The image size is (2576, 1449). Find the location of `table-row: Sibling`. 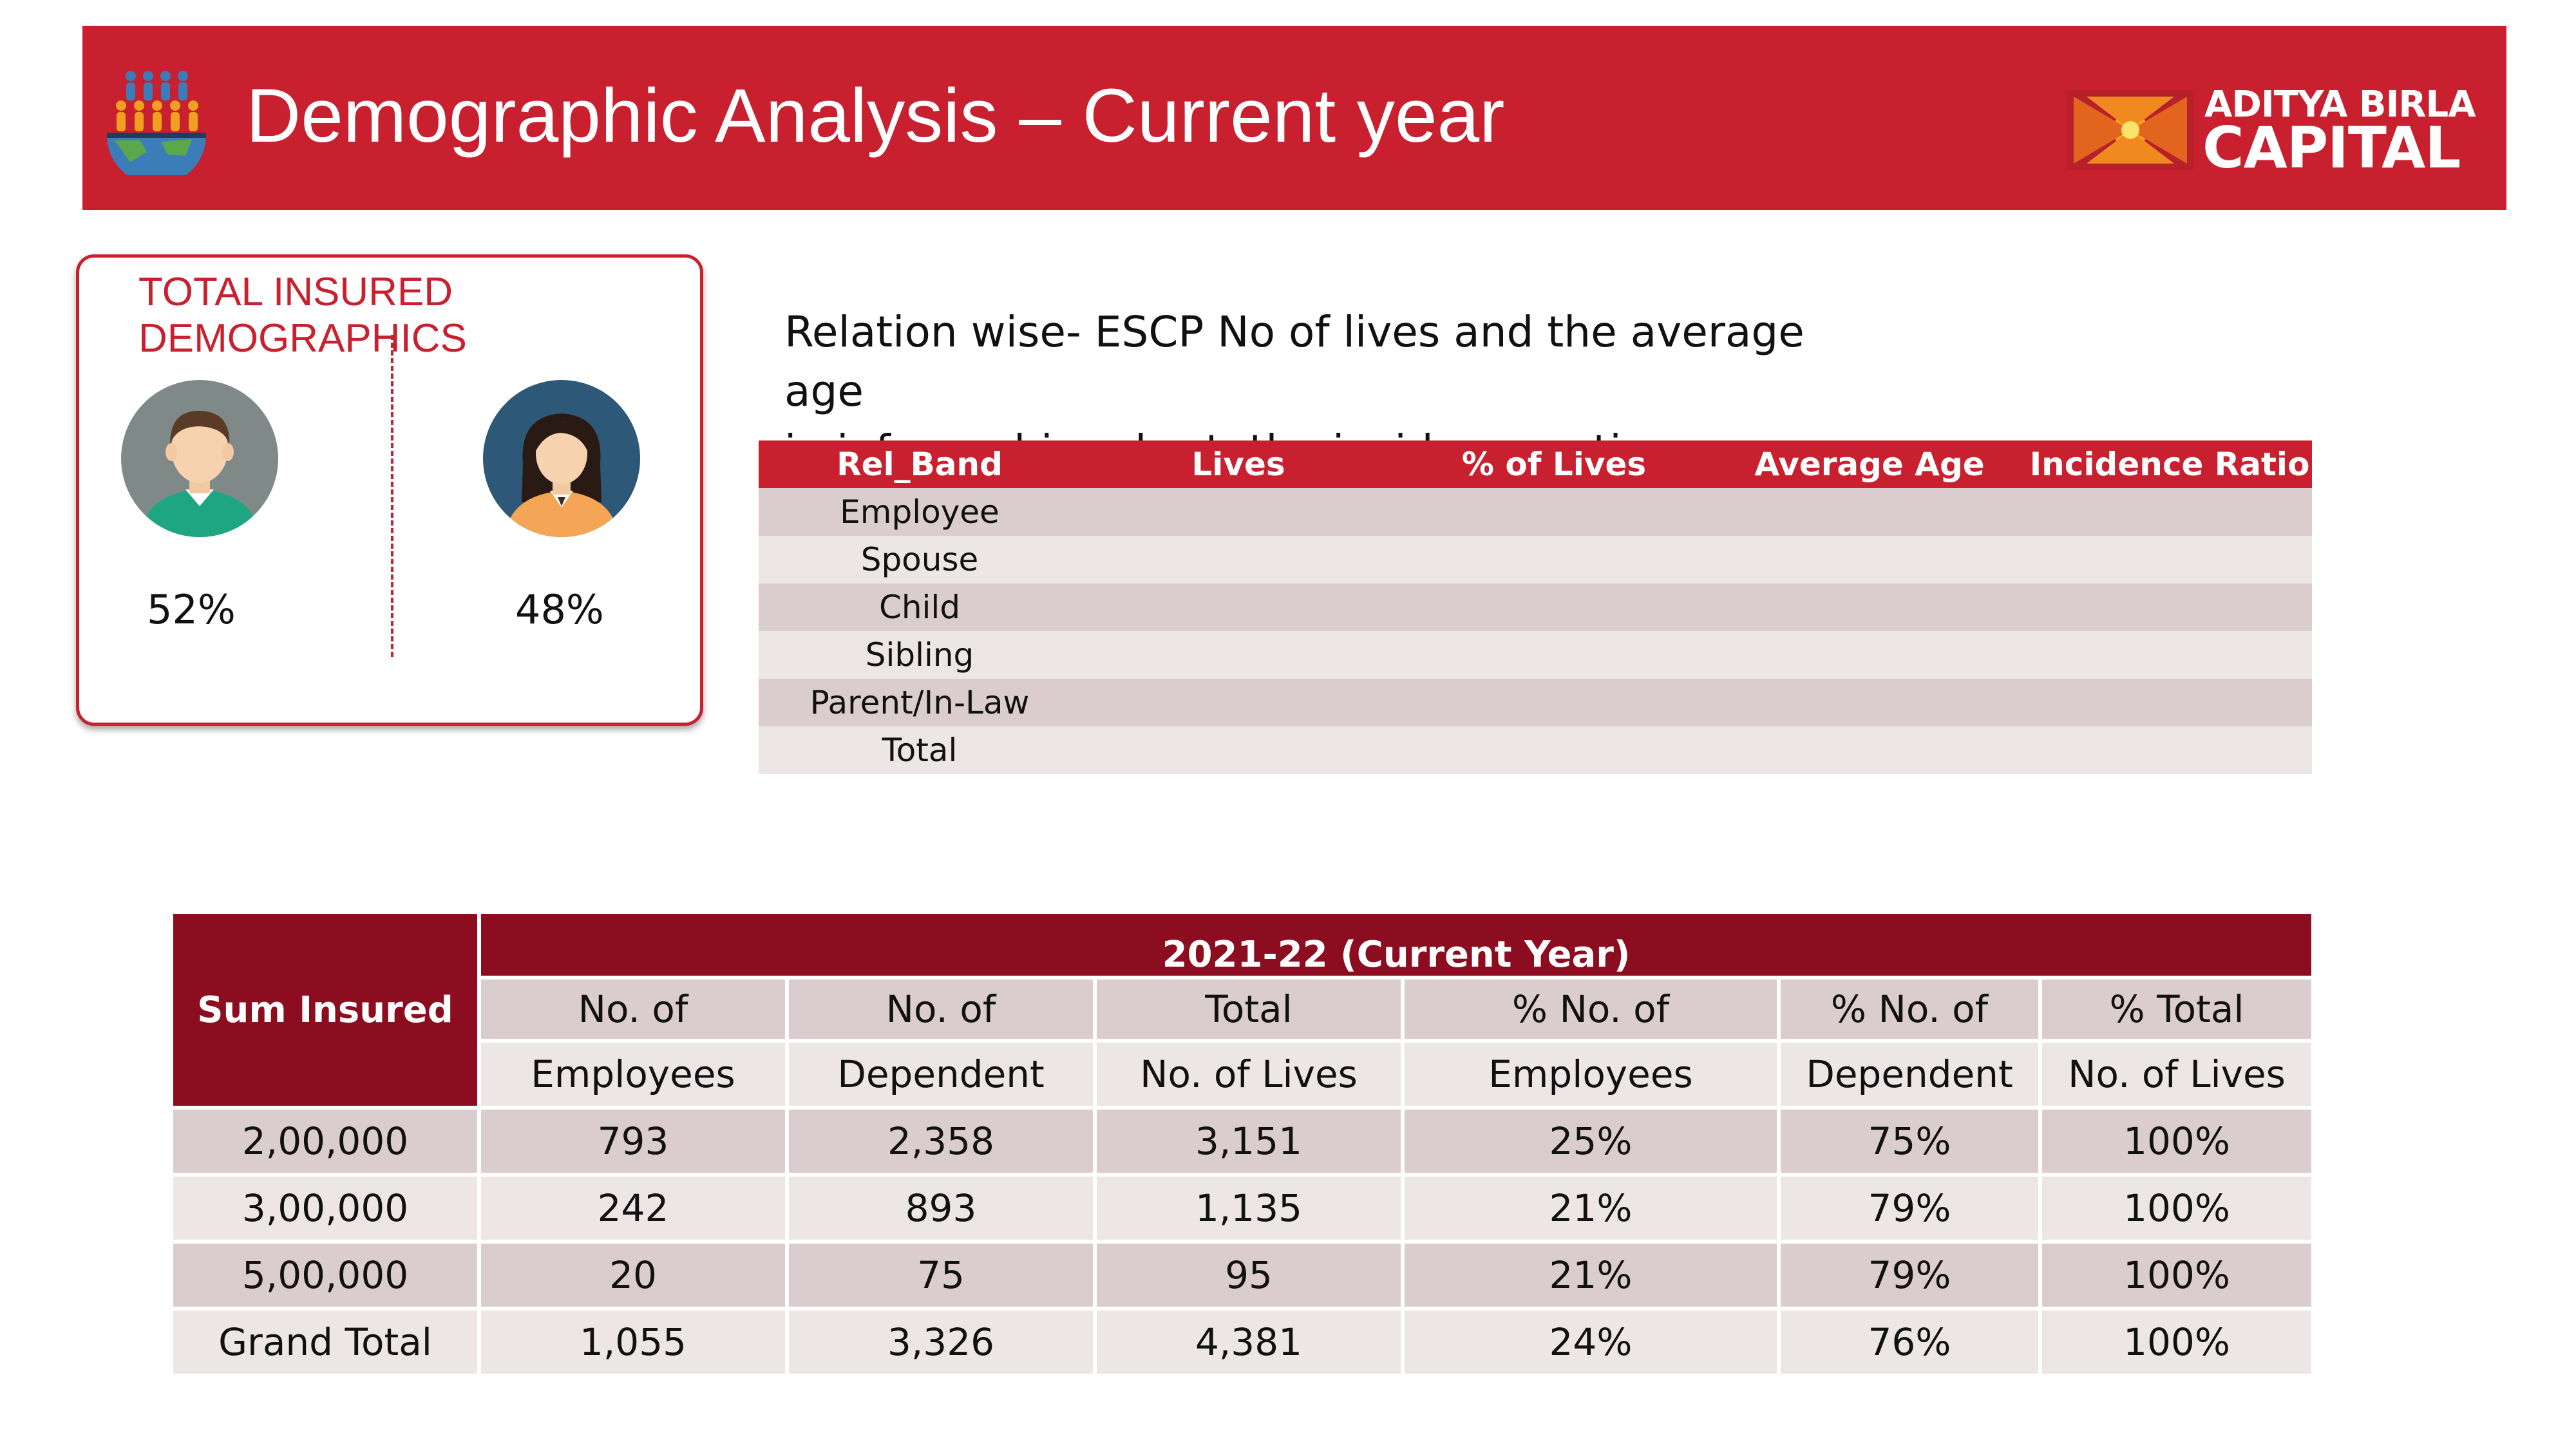

table-row: Sibling is located at coordinates (1535, 655).